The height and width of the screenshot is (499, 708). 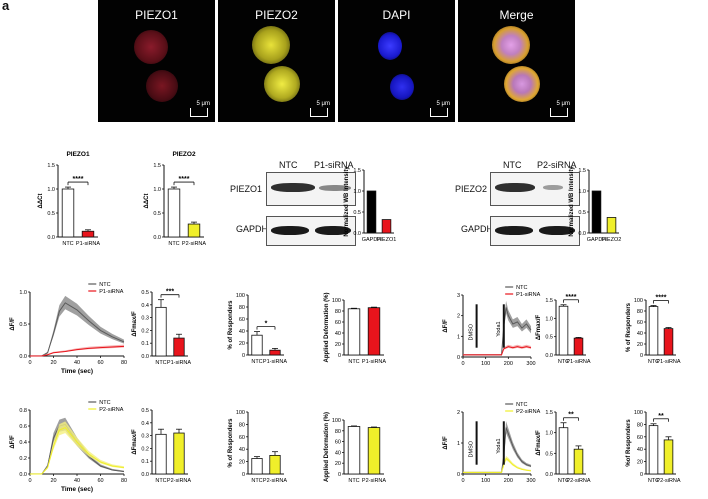 I want to click on x-tick-label: 20, so click(x=53, y=481).